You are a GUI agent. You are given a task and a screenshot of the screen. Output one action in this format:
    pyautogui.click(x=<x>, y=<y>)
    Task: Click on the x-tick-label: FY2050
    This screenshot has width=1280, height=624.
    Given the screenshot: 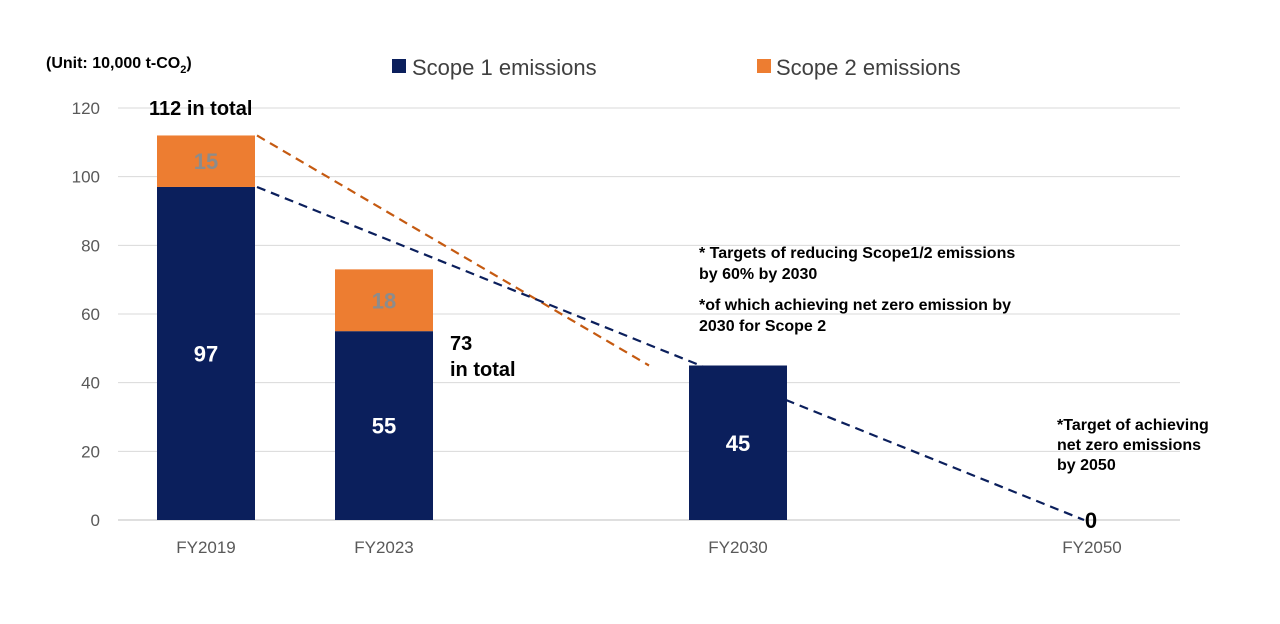 What is the action you would take?
    pyautogui.click(x=1092, y=547)
    